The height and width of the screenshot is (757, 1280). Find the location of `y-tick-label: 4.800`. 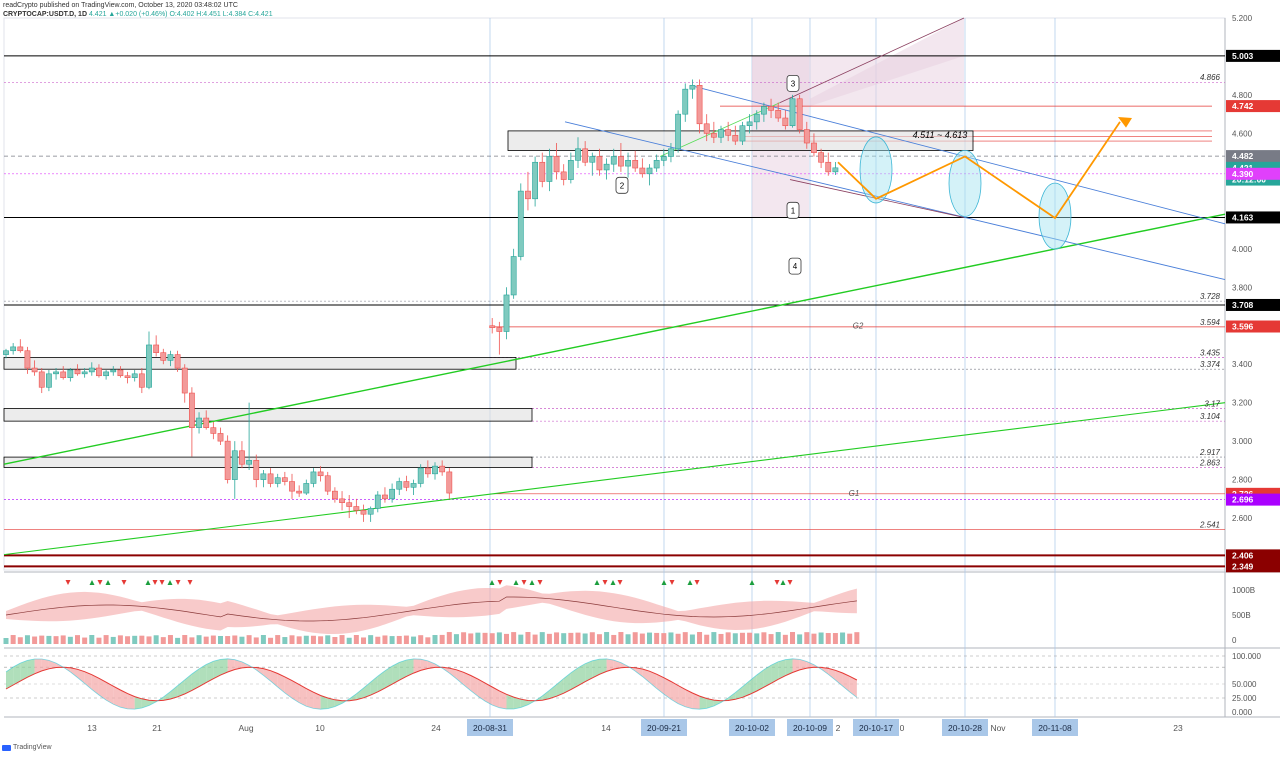

y-tick-label: 4.800 is located at coordinates (1242, 95).